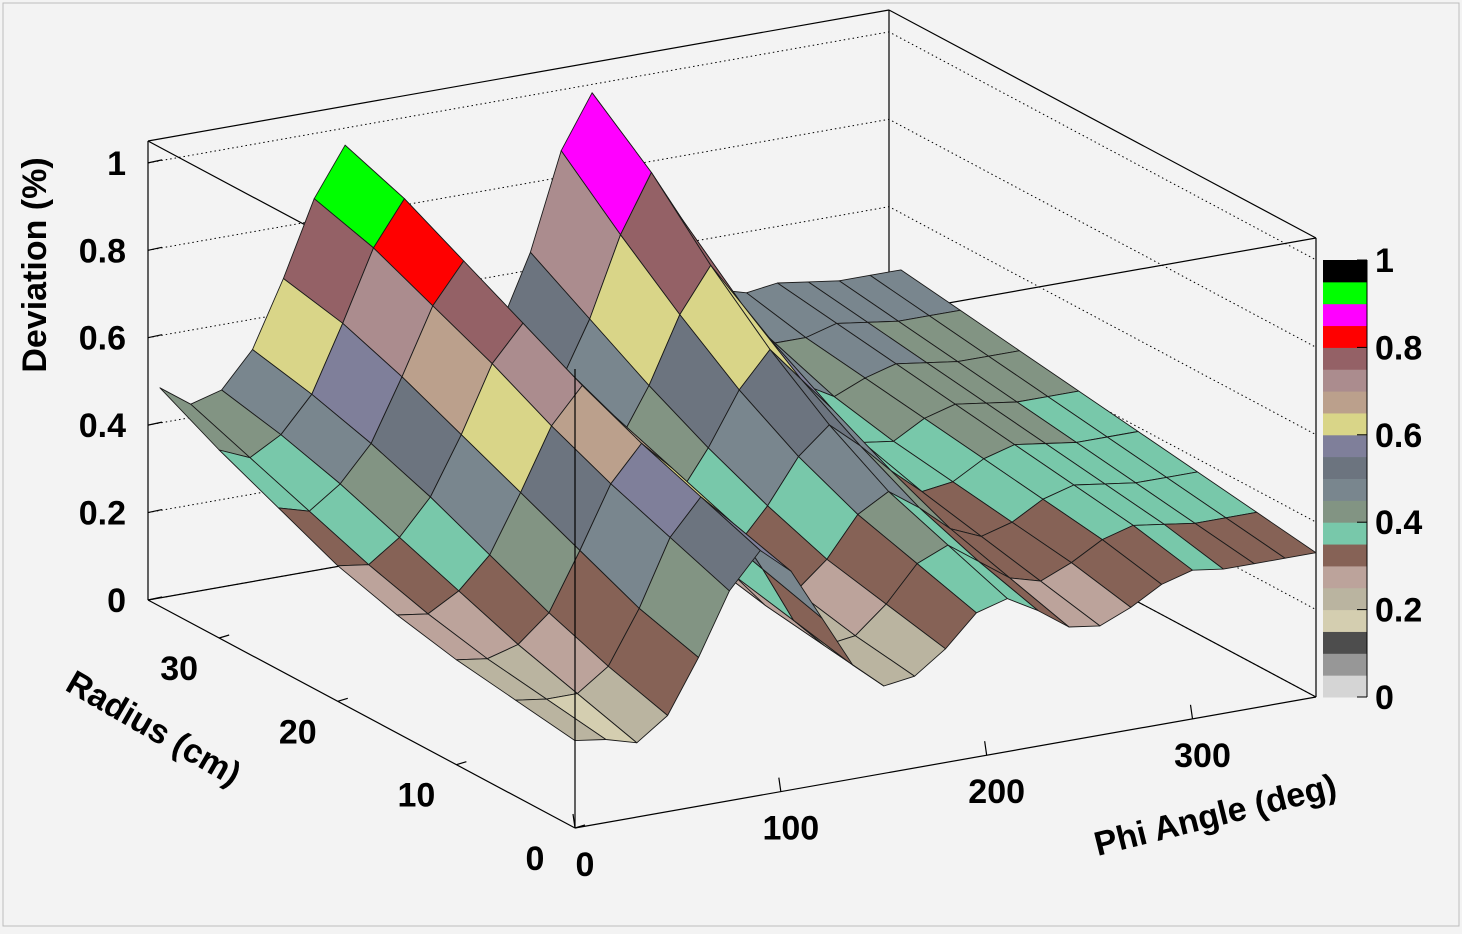 The image size is (1462, 934). Describe the element at coordinates (1384, 698) in the screenshot. I see `colorbar-tick-label: 0` at that location.